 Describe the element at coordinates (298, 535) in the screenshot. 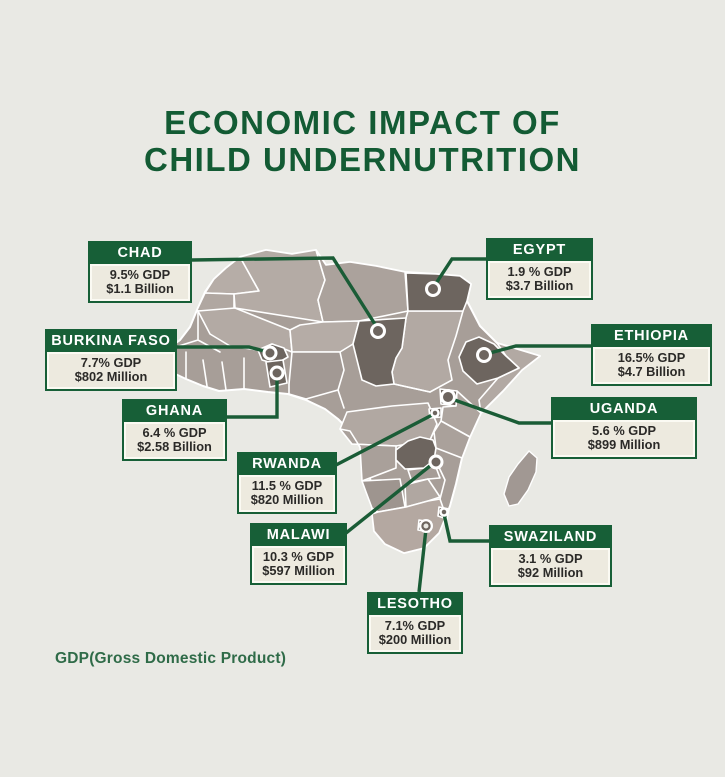

I see `callout-malawi-name: MALAWI` at that location.